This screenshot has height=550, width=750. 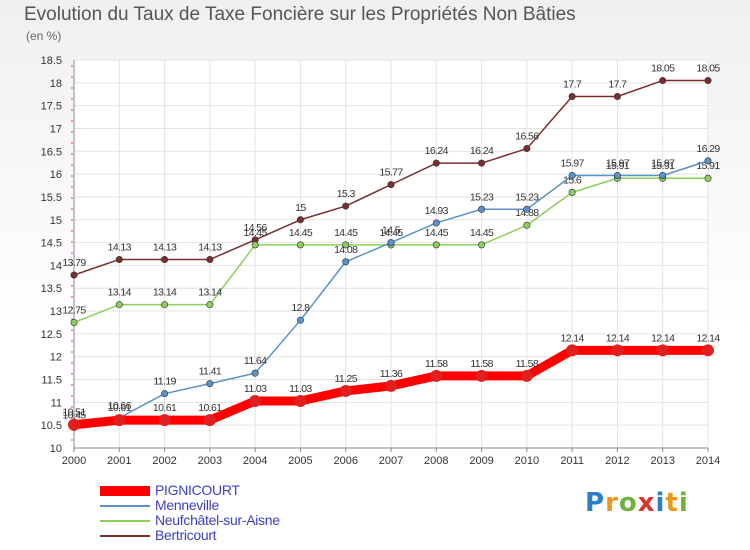 What do you see at coordinates (51, 152) in the screenshot?
I see `y-tick-label: 16.5` at bounding box center [51, 152].